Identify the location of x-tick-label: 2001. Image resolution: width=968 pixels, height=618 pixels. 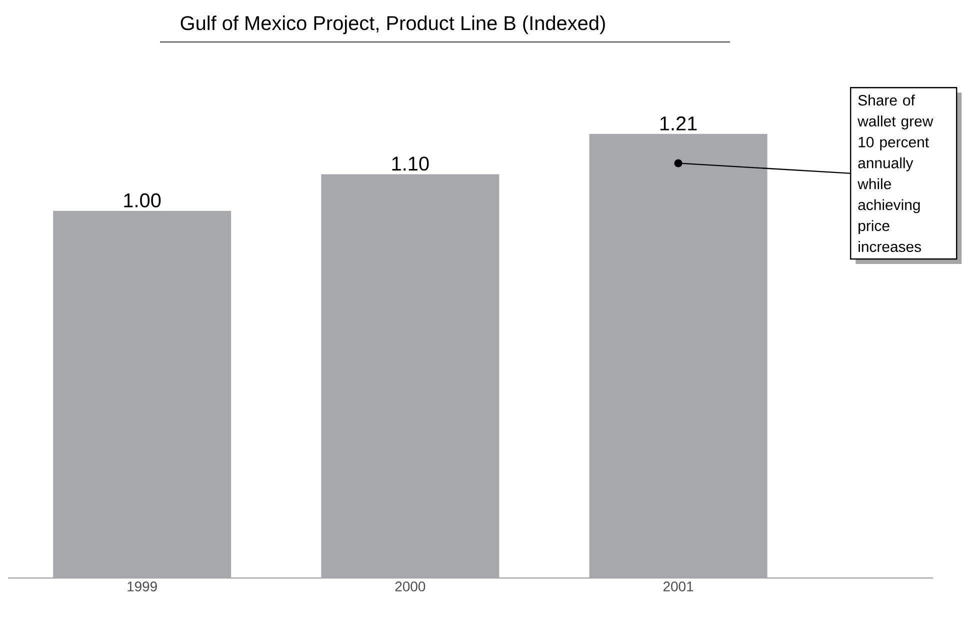
(678, 587).